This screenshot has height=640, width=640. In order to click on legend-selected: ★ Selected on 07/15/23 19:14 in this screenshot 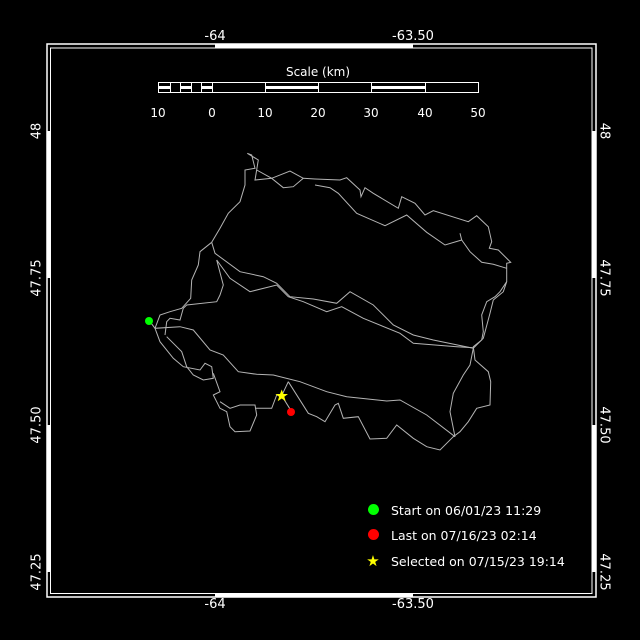, I will do `click(465, 561)`.